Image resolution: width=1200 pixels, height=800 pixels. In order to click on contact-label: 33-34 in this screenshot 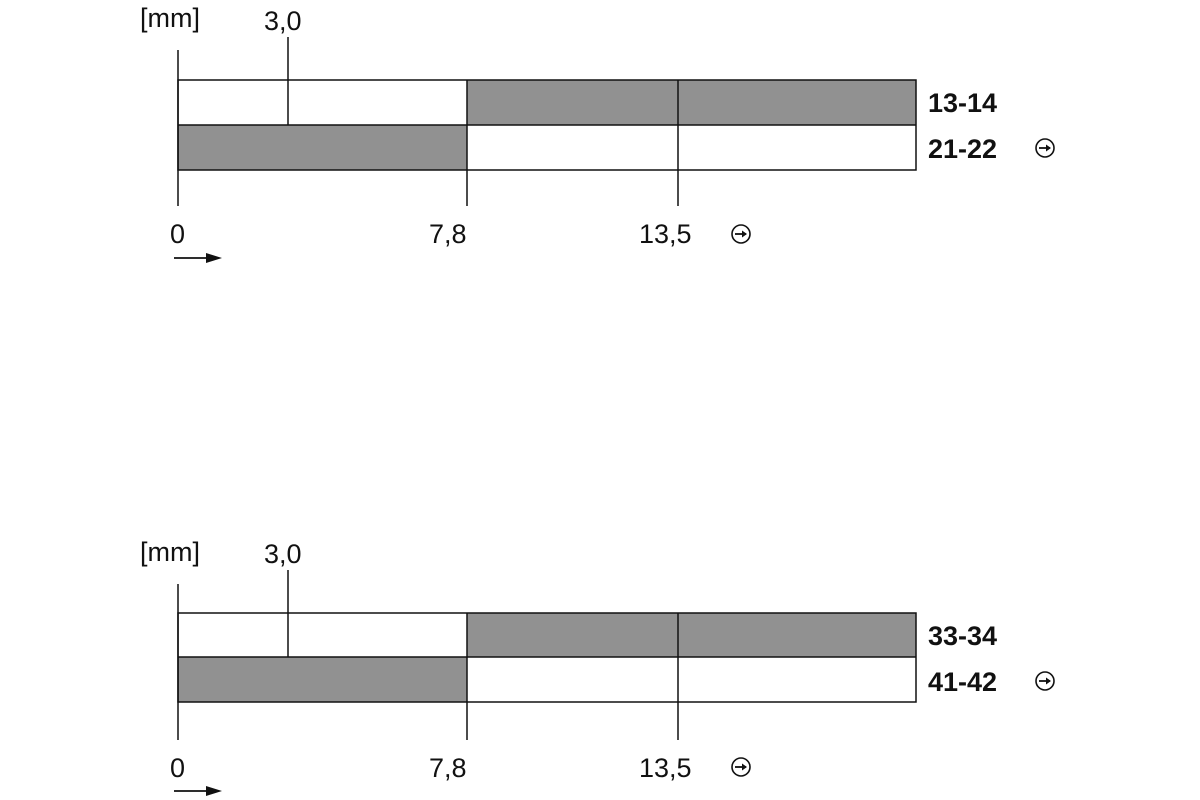, I will do `click(962, 636)`.